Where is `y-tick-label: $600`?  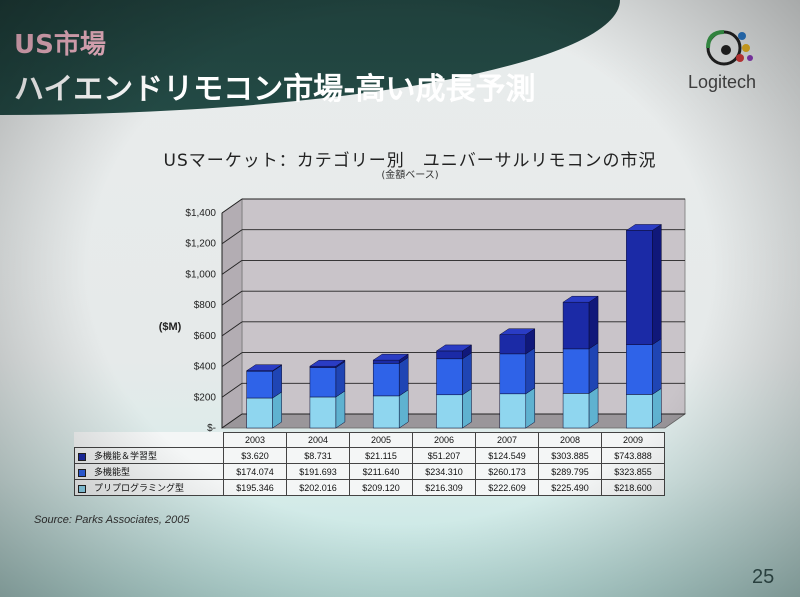 y-tick-label: $600 is located at coordinates (205, 336).